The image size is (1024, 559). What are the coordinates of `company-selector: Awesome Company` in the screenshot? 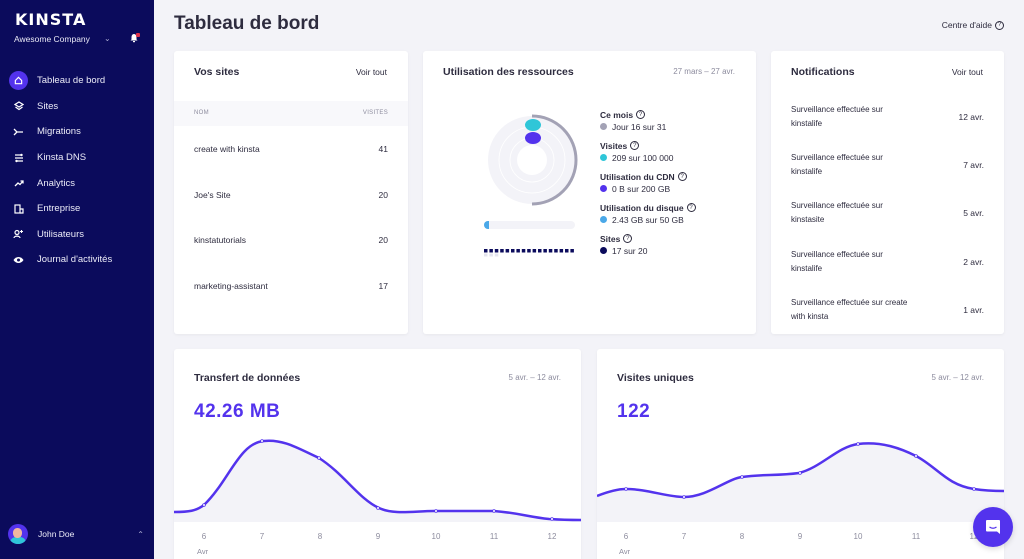 It's located at (52, 39).